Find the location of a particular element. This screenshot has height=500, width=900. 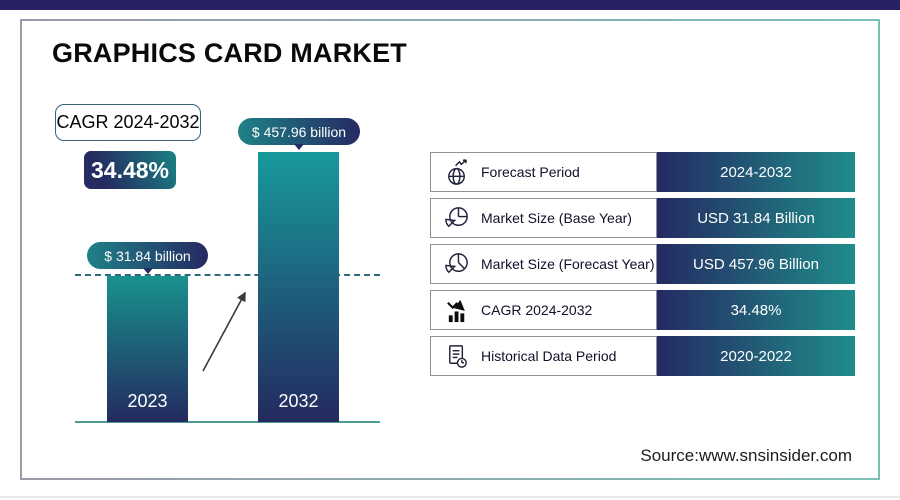

table-row: Forecast Period 2024-2032 is located at coordinates (642, 172).